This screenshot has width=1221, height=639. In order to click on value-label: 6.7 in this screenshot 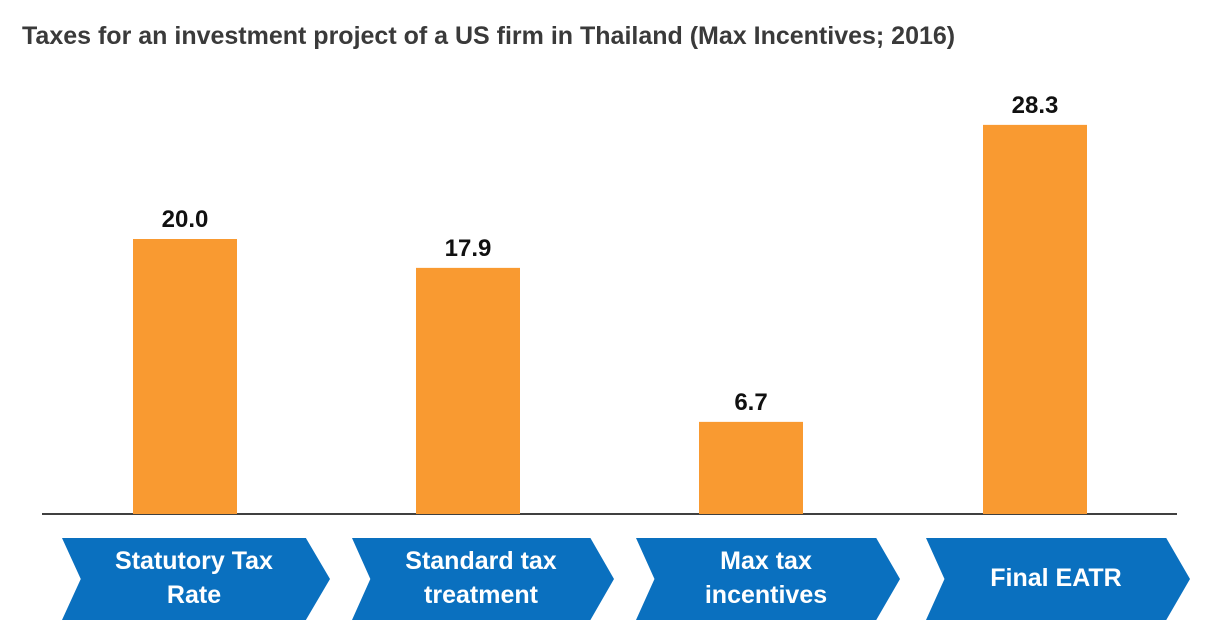, I will do `click(750, 402)`.